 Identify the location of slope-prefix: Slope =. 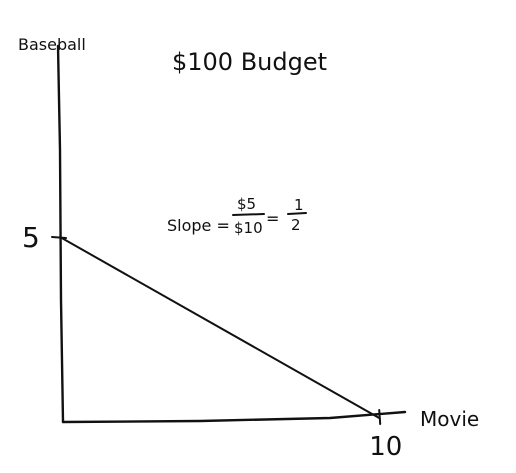
(198, 225).